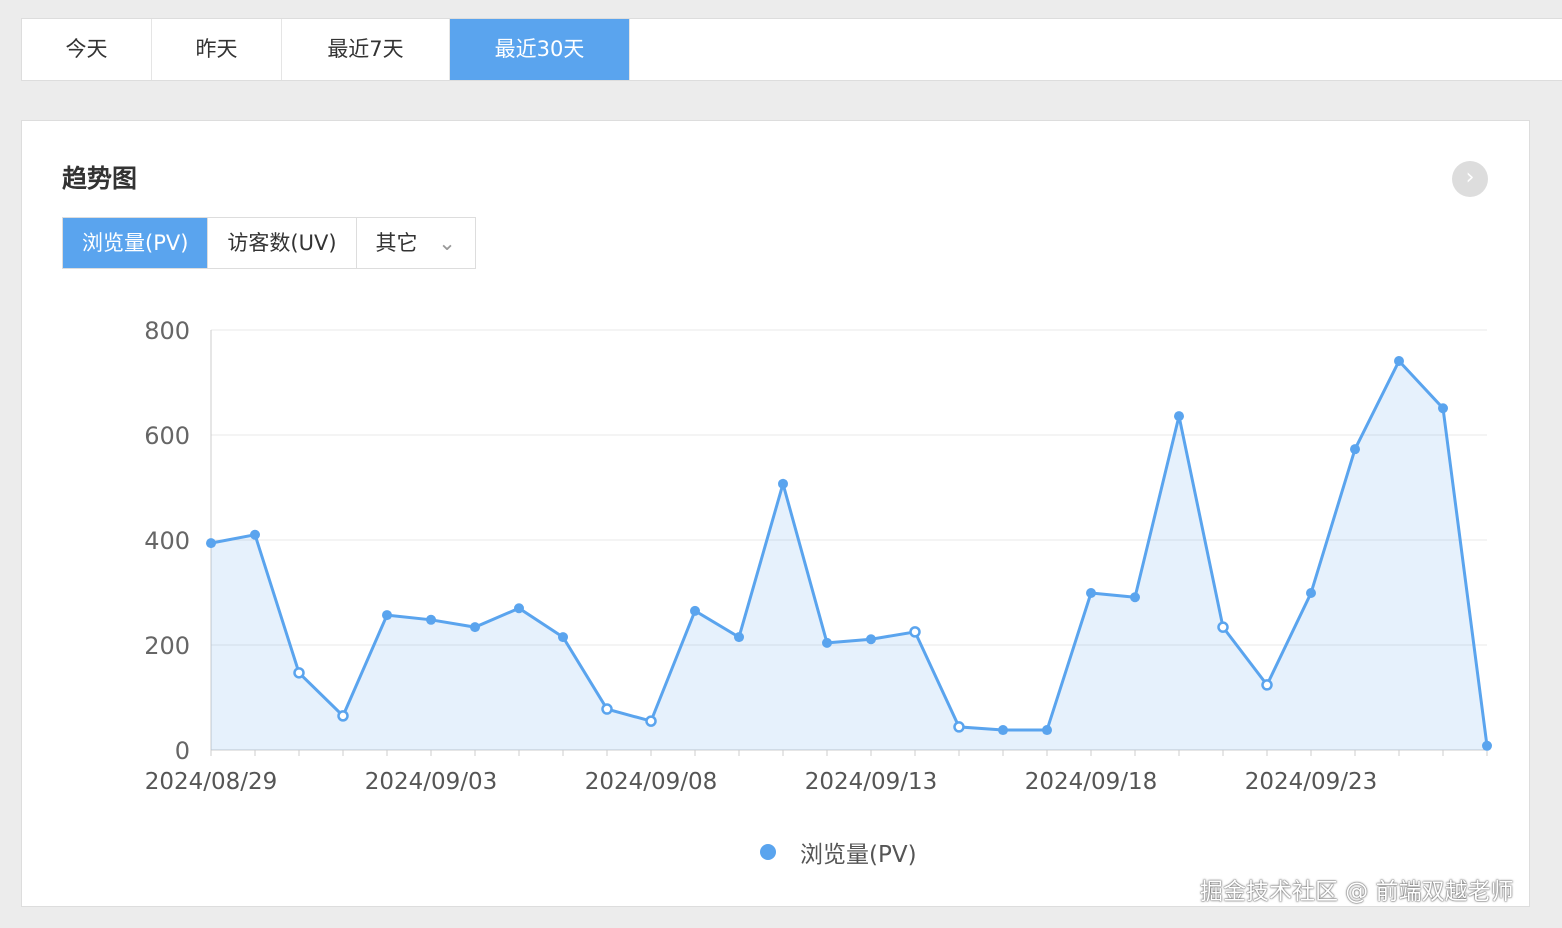 This screenshot has width=1562, height=928. What do you see at coordinates (282, 243) in the screenshot?
I see `metric-uv: 访客数(UV)` at bounding box center [282, 243].